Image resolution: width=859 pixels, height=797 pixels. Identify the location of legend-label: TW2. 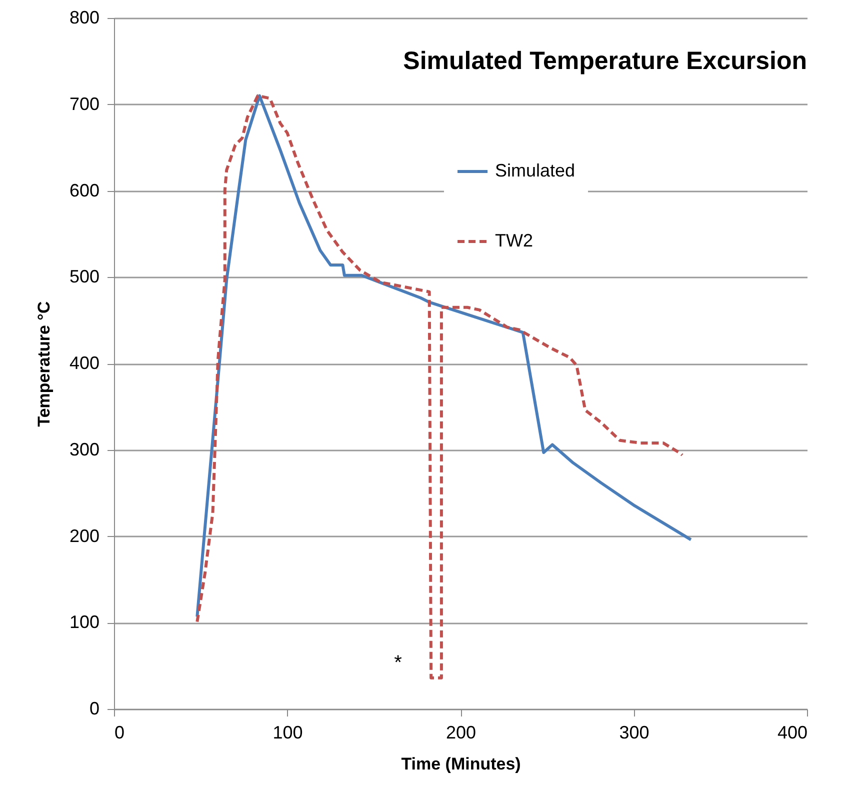
(514, 240).